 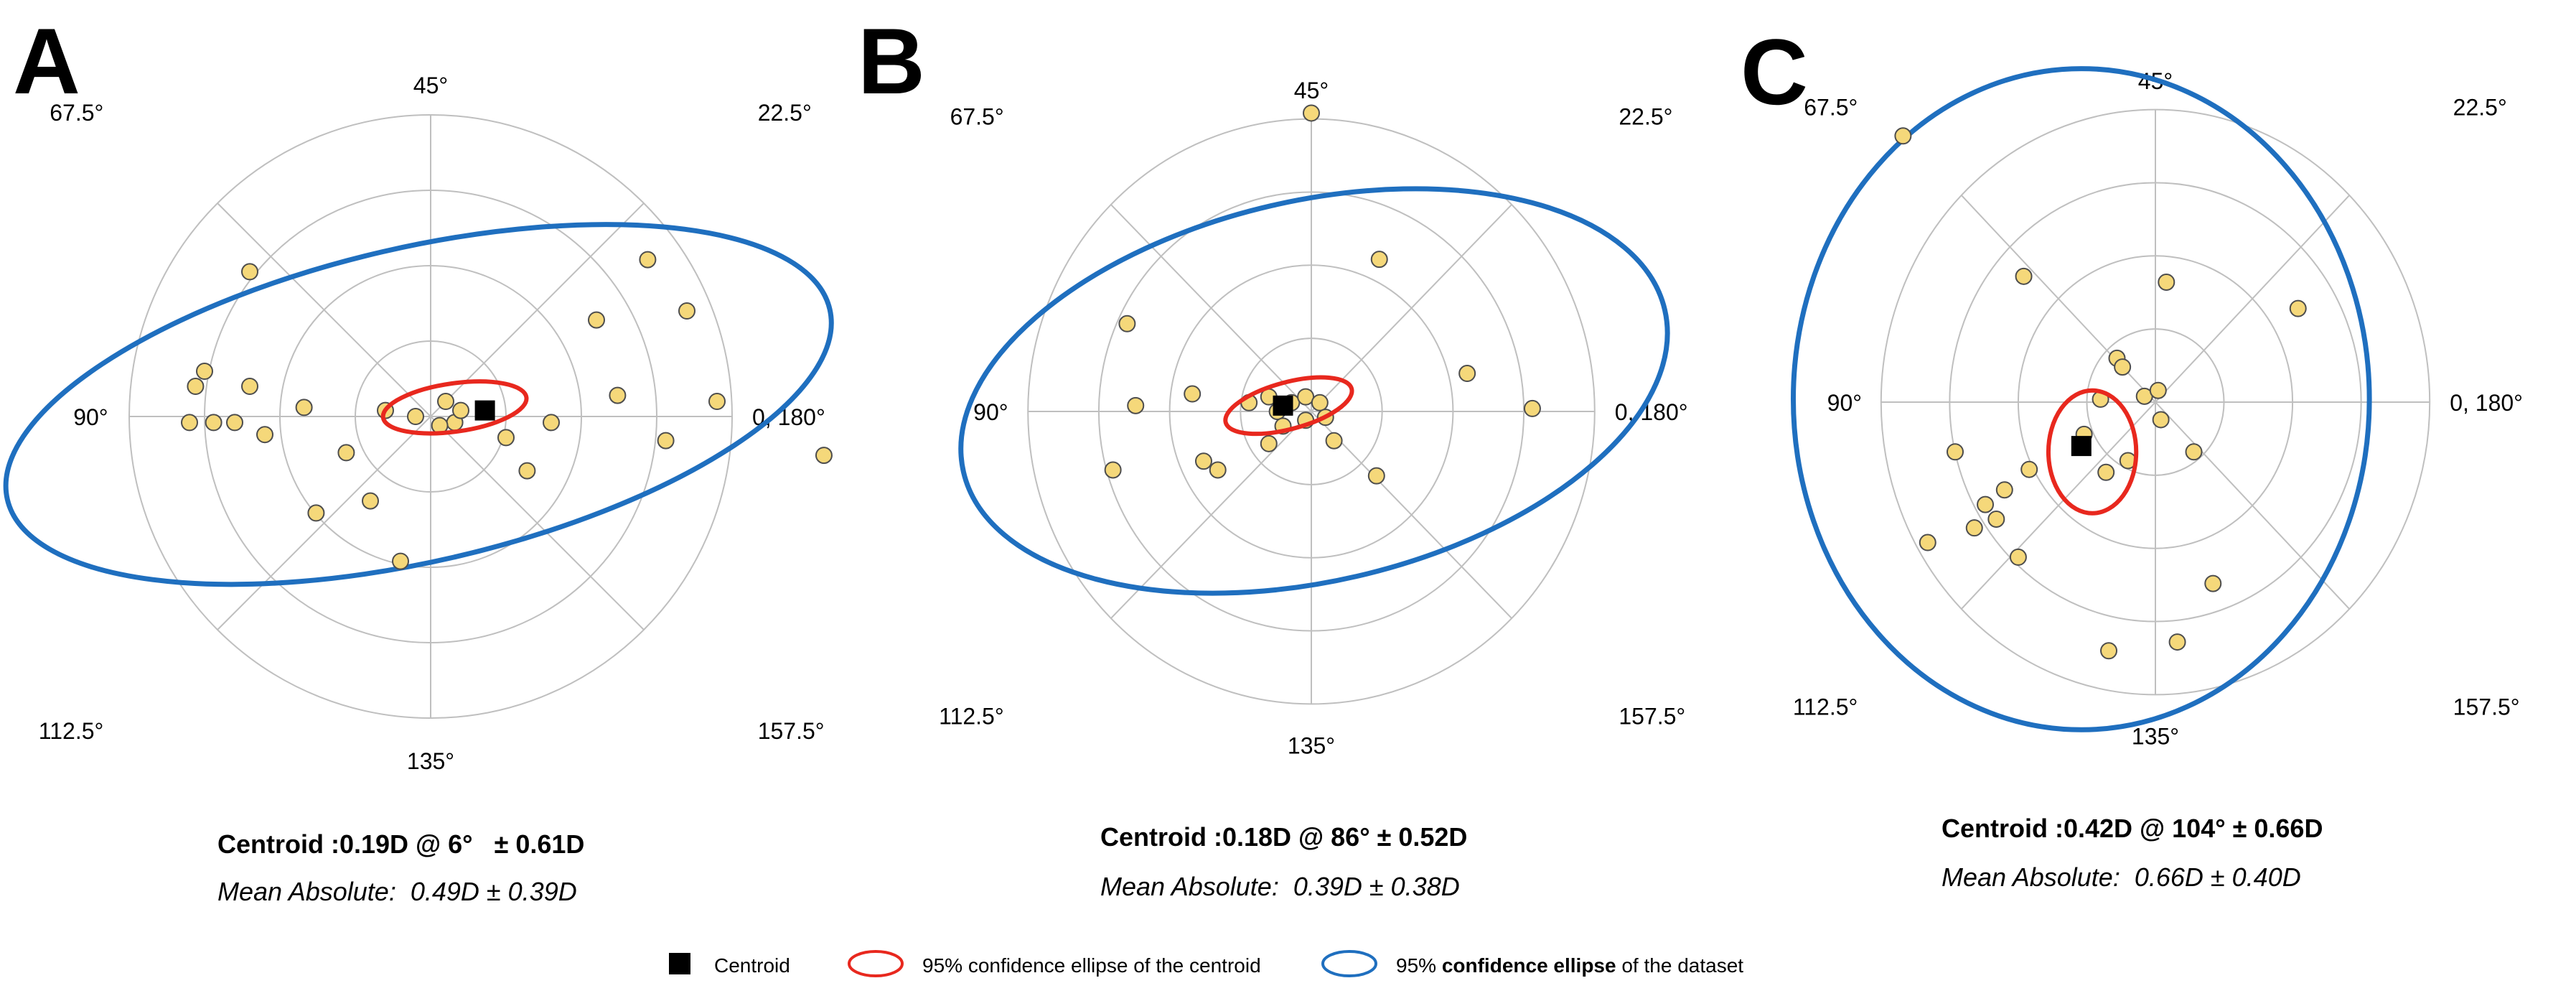 I want to click on caption-mean-absolute: Mean Absolute: 0.49D ± 0.39D, so click(x=397, y=891).